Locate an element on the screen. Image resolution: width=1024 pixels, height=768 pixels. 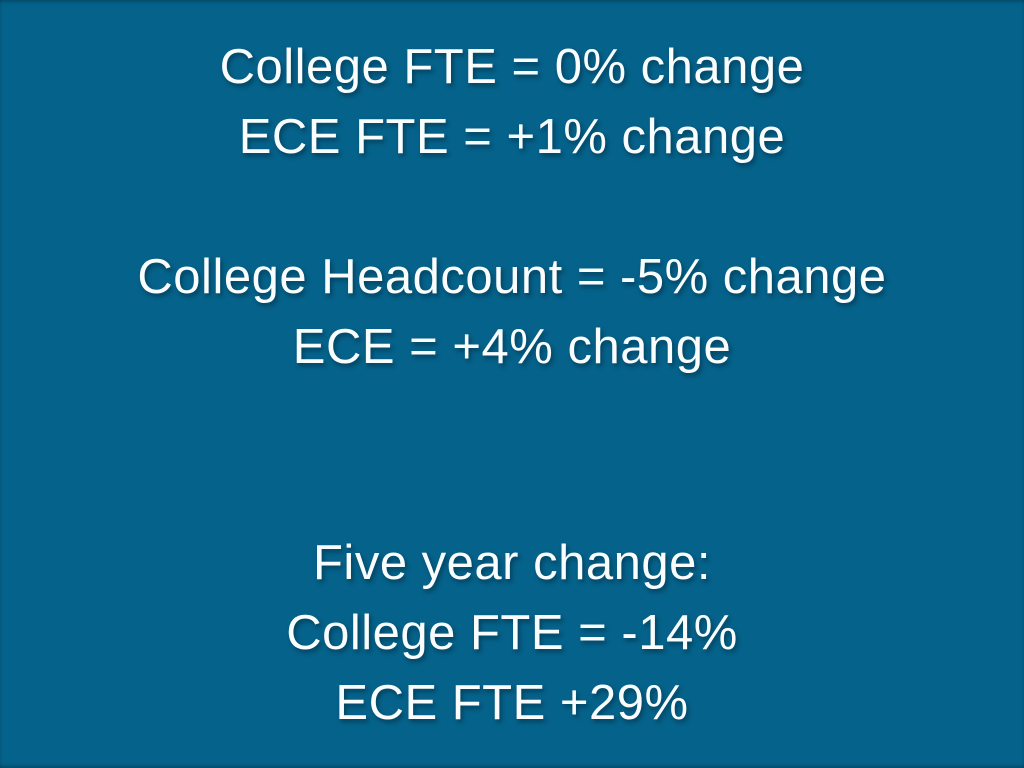
slide-text-line: College FTE = 0% change is located at coordinates (512, 67).